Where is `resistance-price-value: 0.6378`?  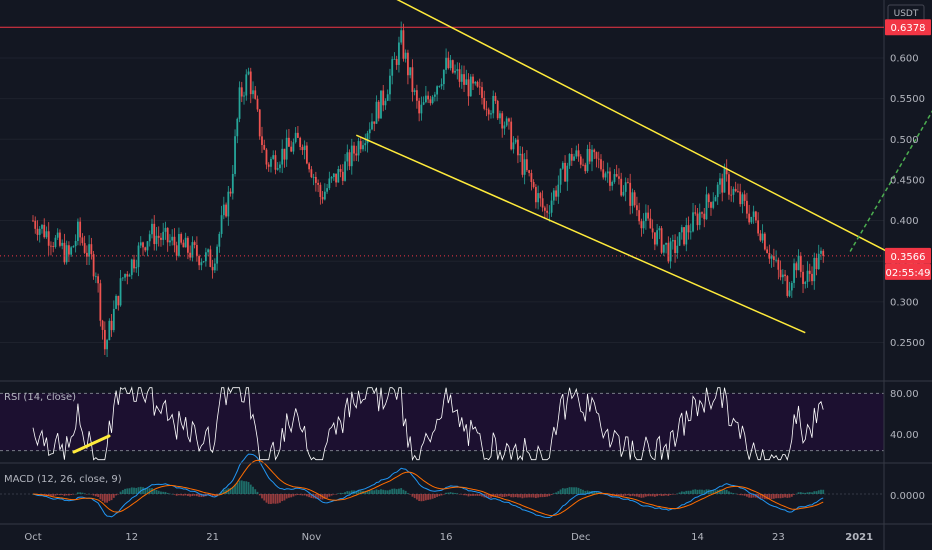
resistance-price-value: 0.6378 is located at coordinates (908, 28).